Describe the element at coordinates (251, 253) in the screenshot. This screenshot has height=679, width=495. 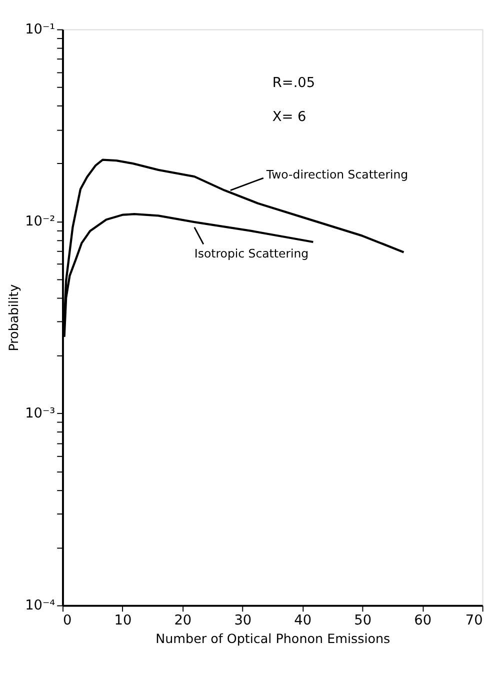
I see `legend-label: Isotropic Scattering` at that location.